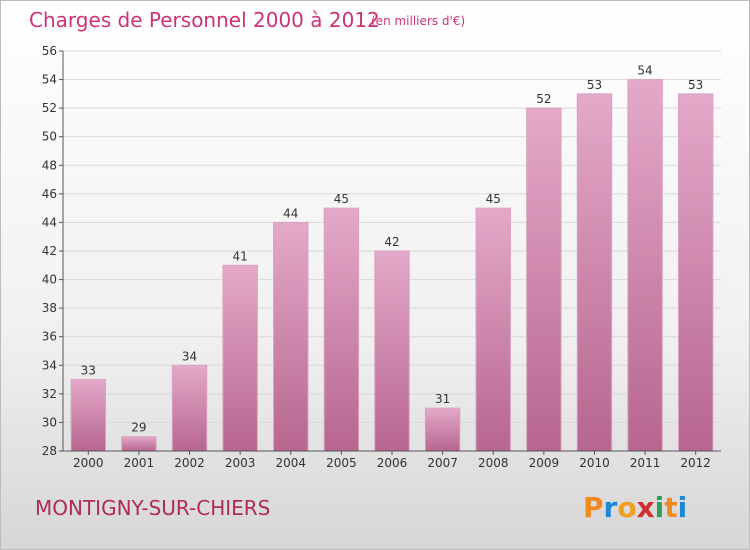 Image resolution: width=750 pixels, height=550 pixels. What do you see at coordinates (49, 251) in the screenshot?
I see `y-tick-label: 42` at bounding box center [49, 251].